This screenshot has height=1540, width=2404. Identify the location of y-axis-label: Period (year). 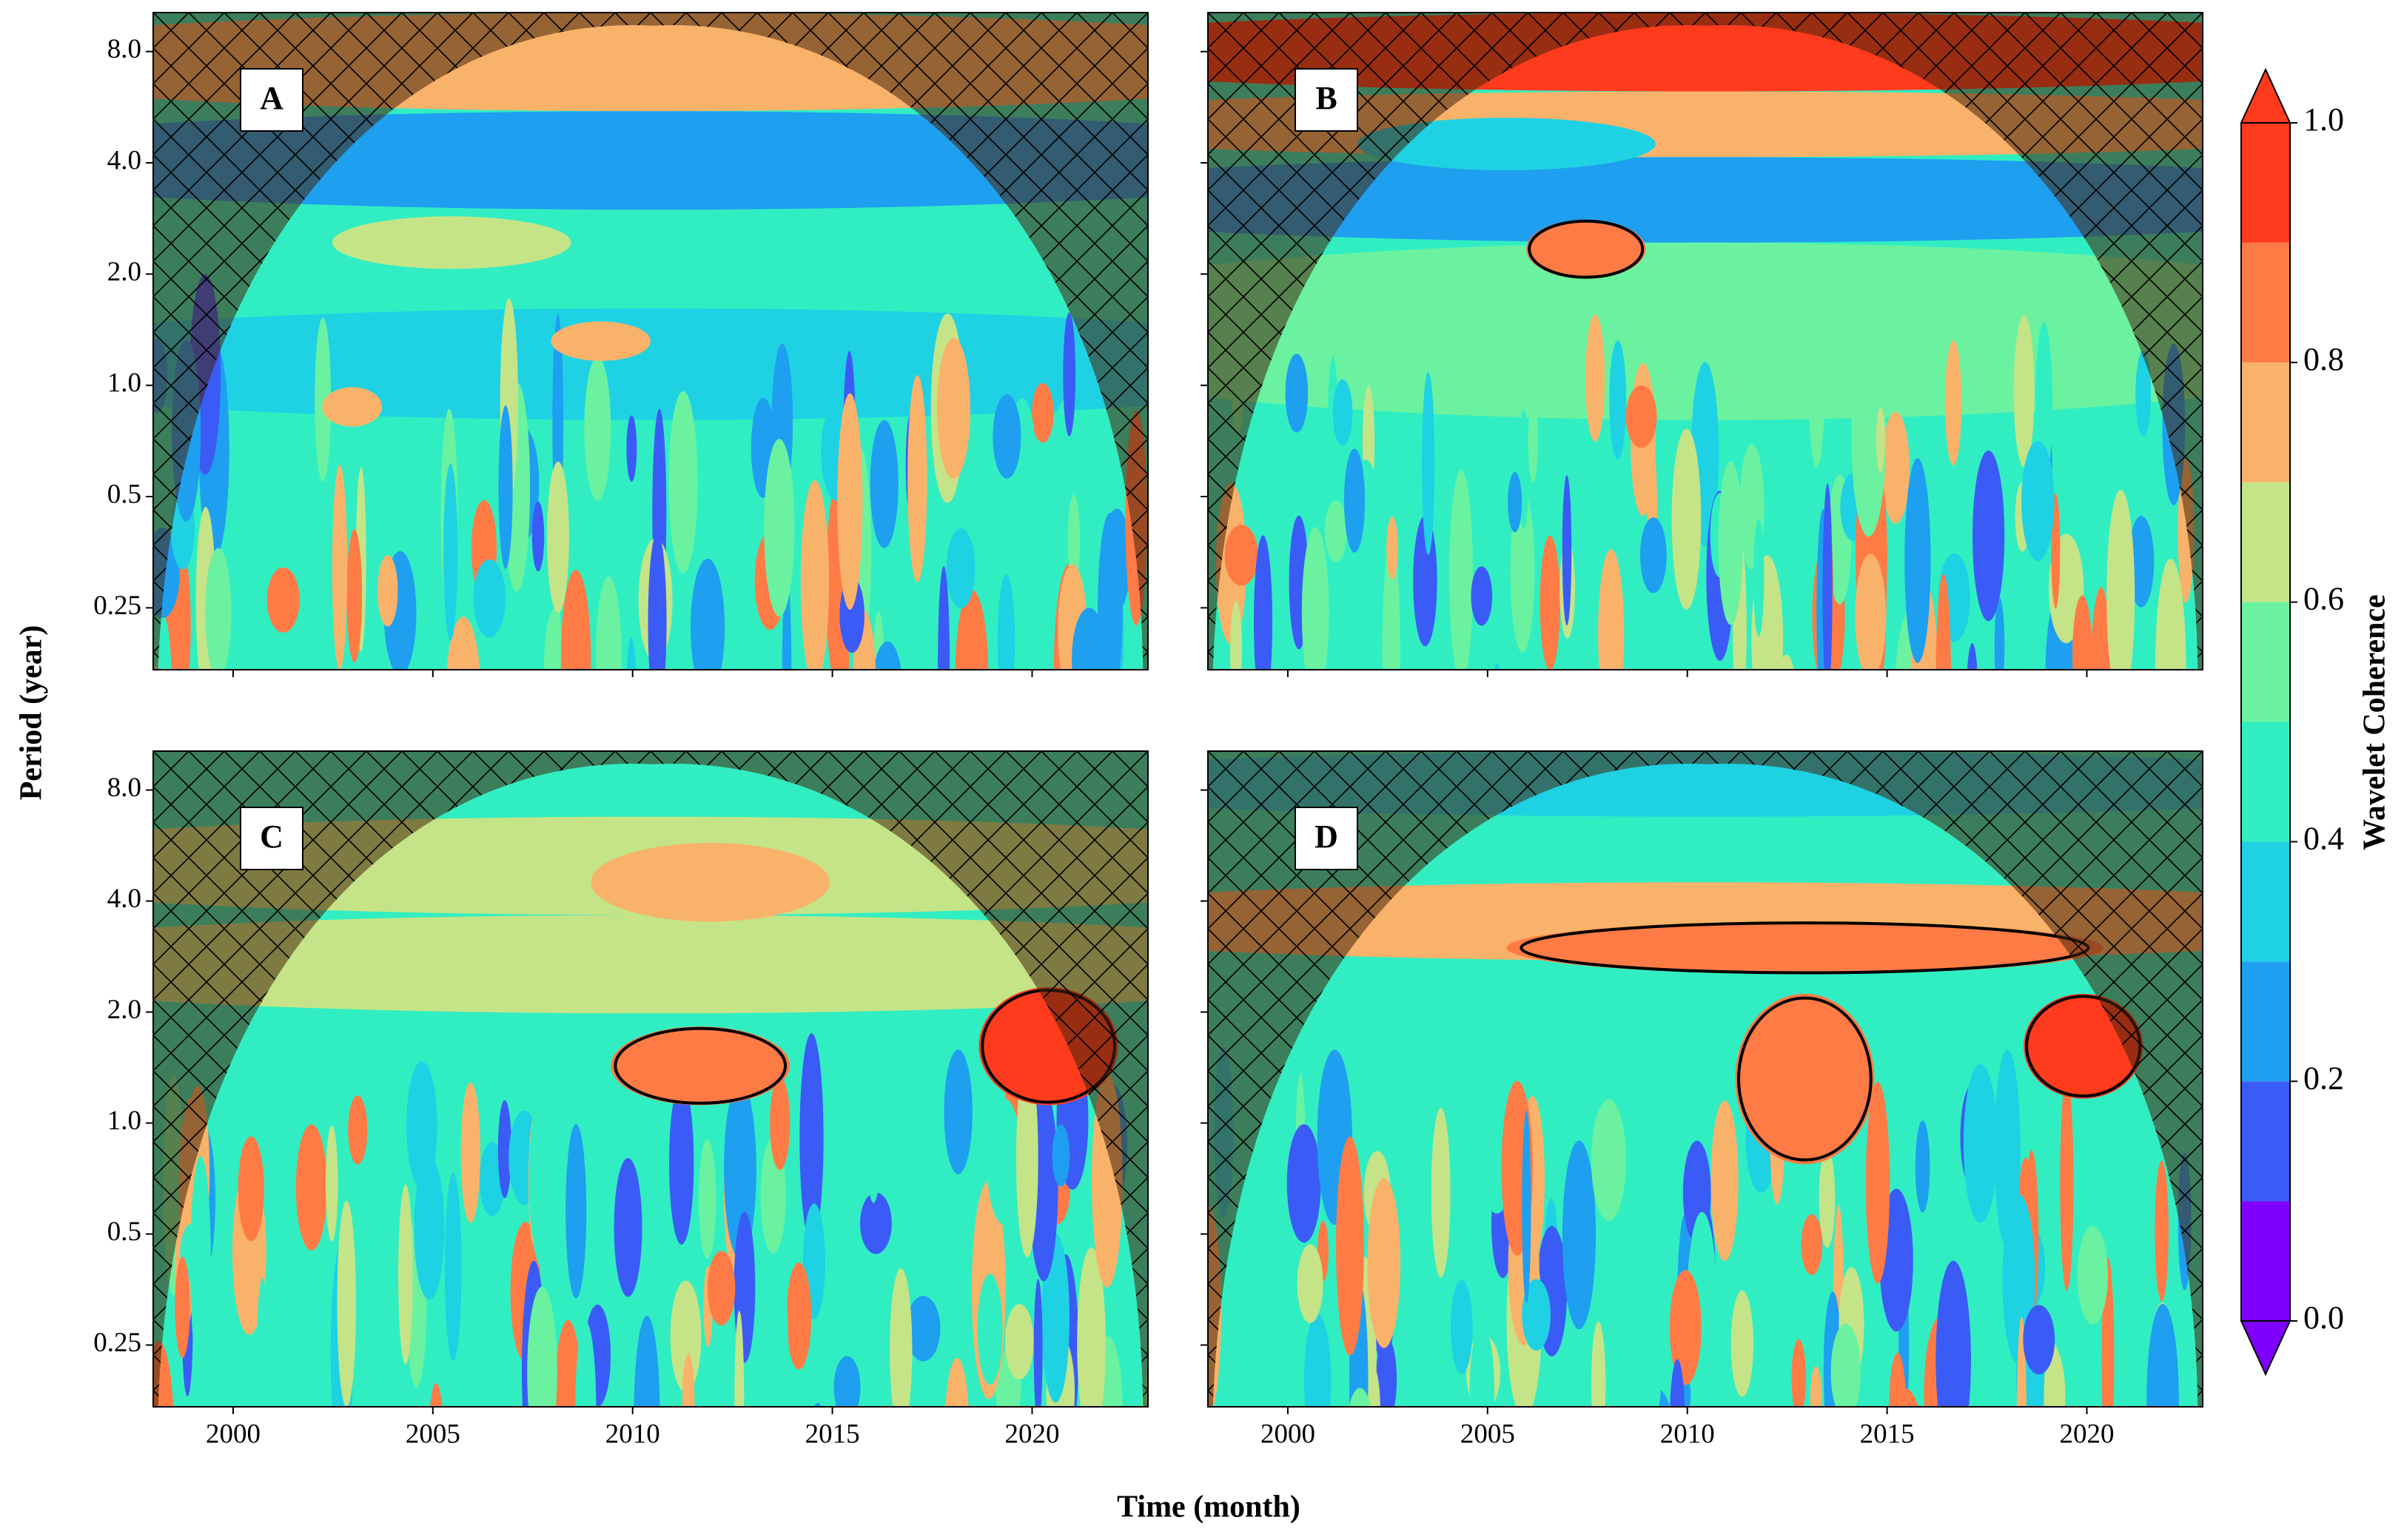
(32, 713).